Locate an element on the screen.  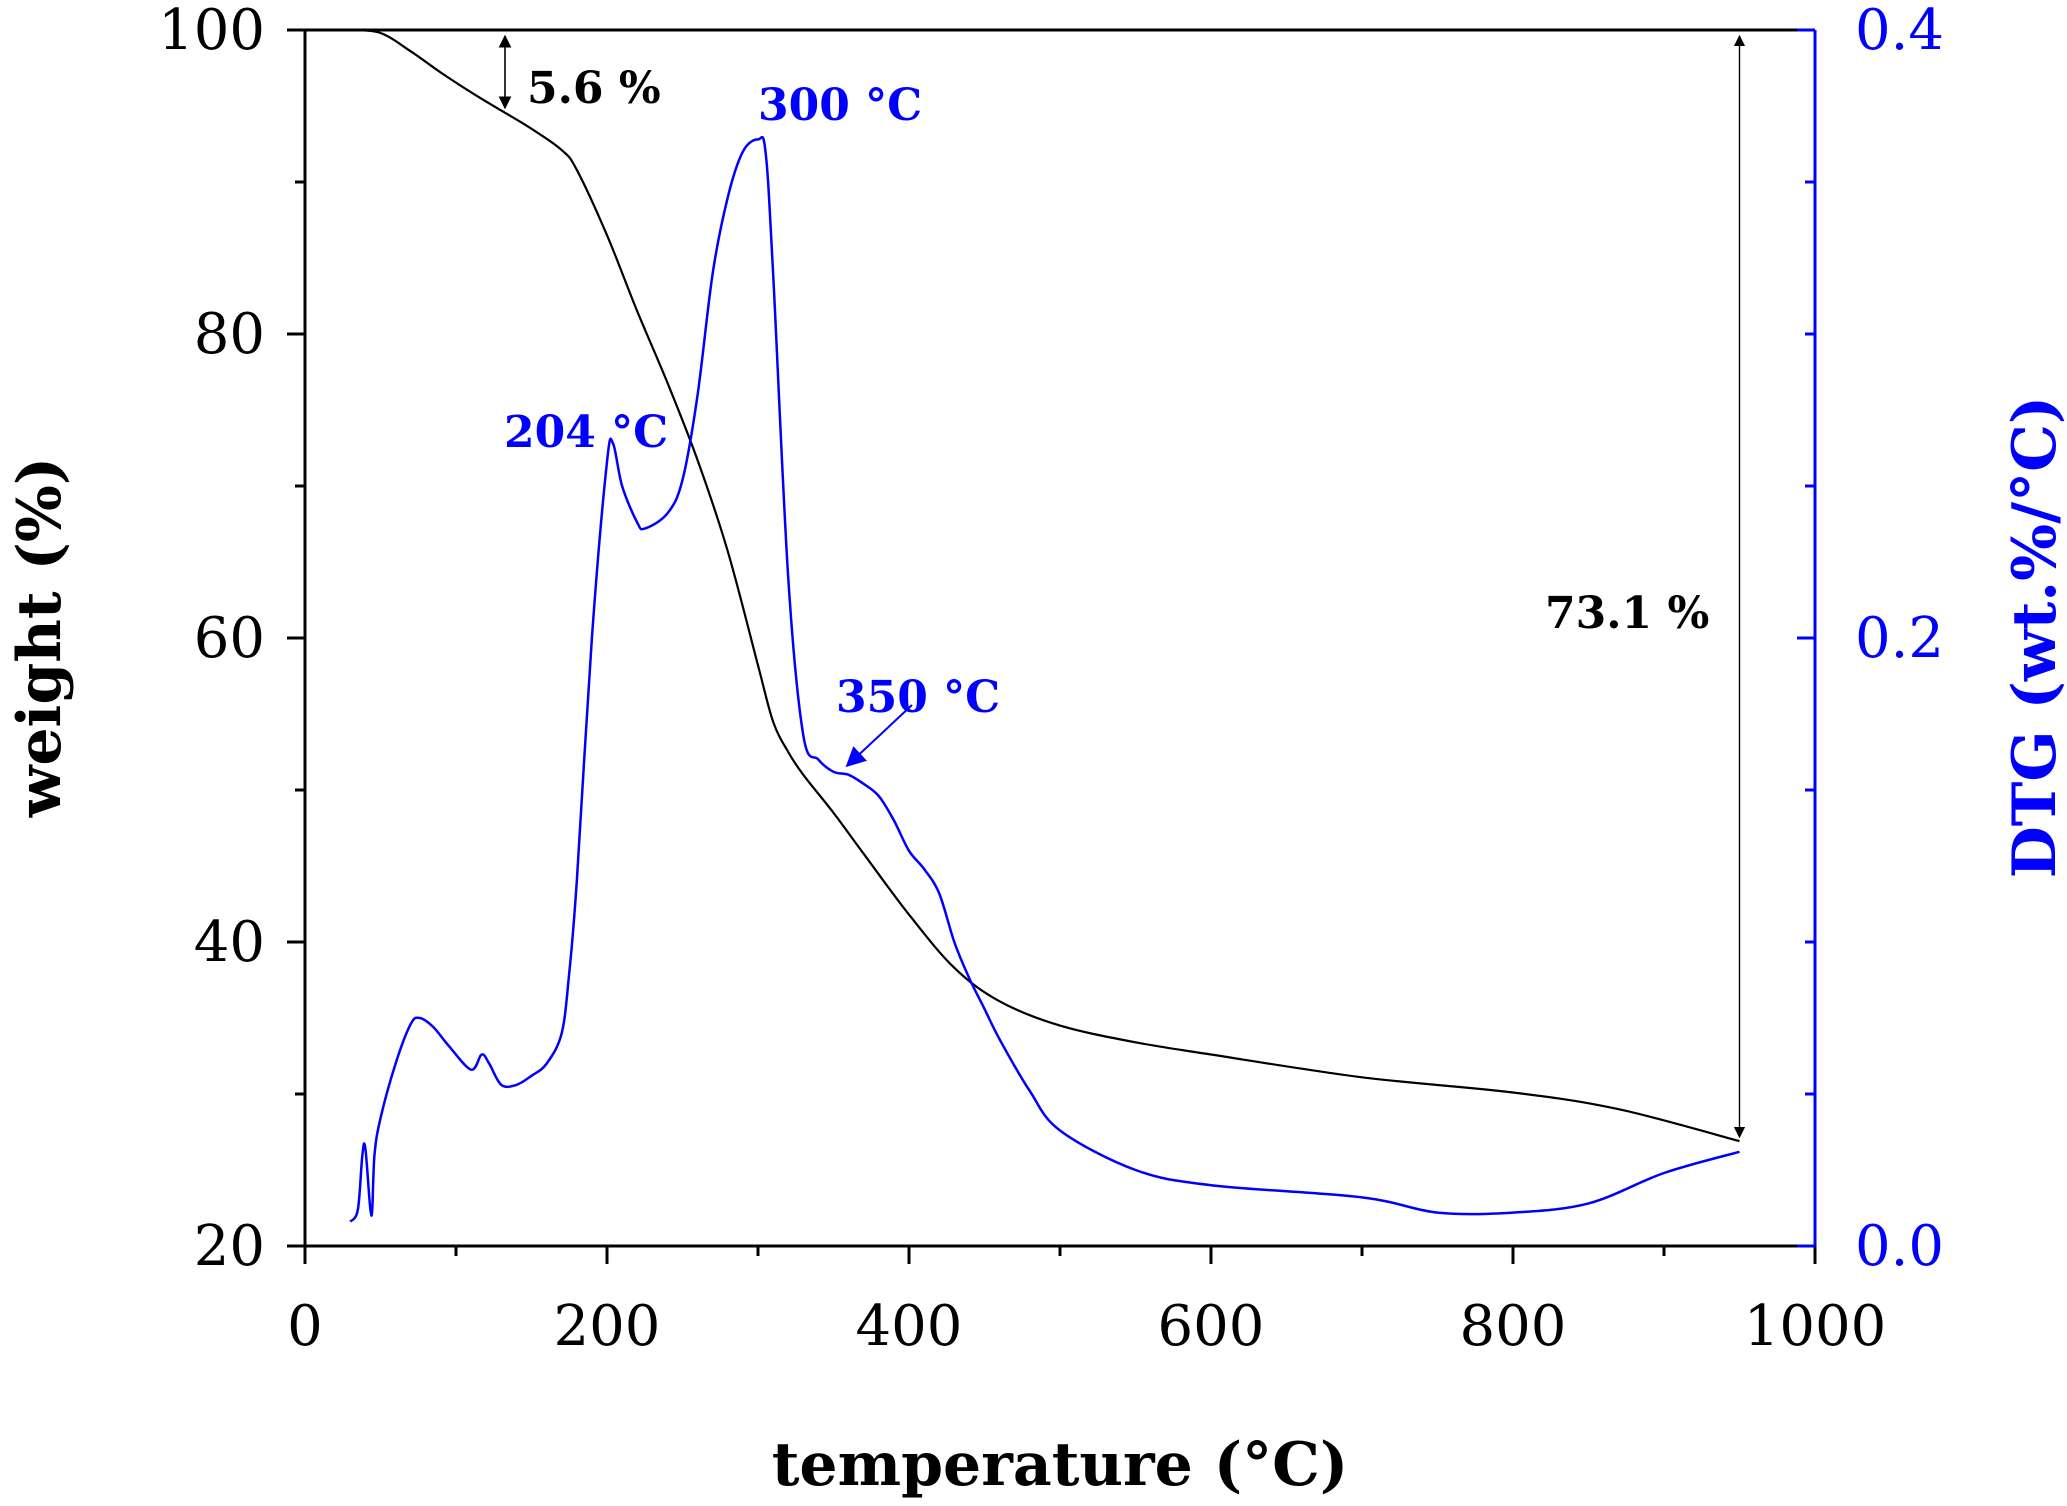
x-tick-label: 800 is located at coordinates (1513, 1326).